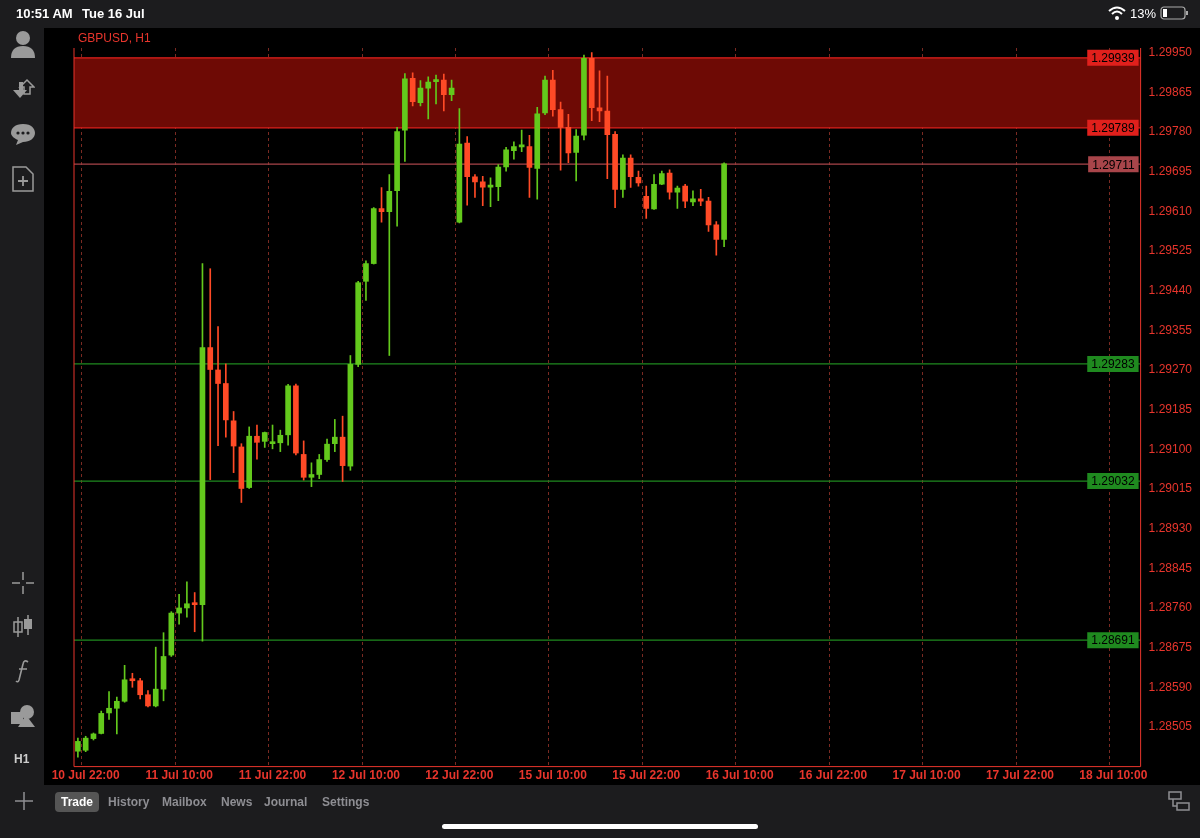 Image resolution: width=1200 pixels, height=838 pixels. Describe the element at coordinates (1170, 527) in the screenshot. I see `y-tick-label: 1.28930` at that location.